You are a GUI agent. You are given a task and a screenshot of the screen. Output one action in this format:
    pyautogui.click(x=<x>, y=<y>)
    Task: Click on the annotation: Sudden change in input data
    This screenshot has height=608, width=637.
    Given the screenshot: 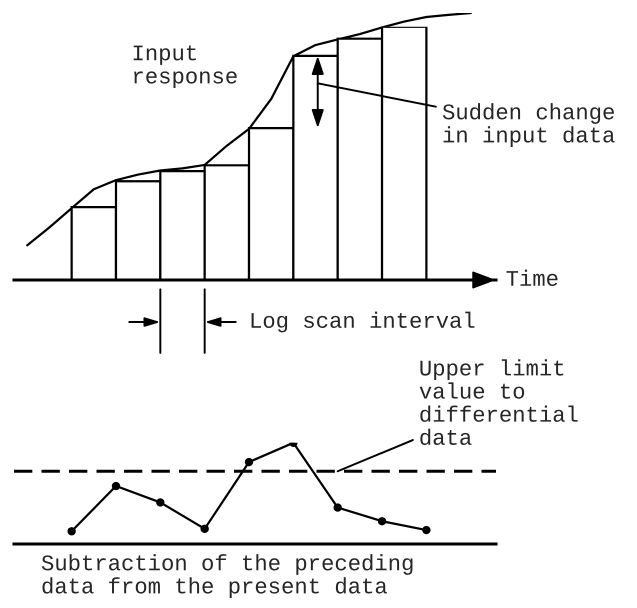 What is the action you would take?
    pyautogui.click(x=528, y=125)
    